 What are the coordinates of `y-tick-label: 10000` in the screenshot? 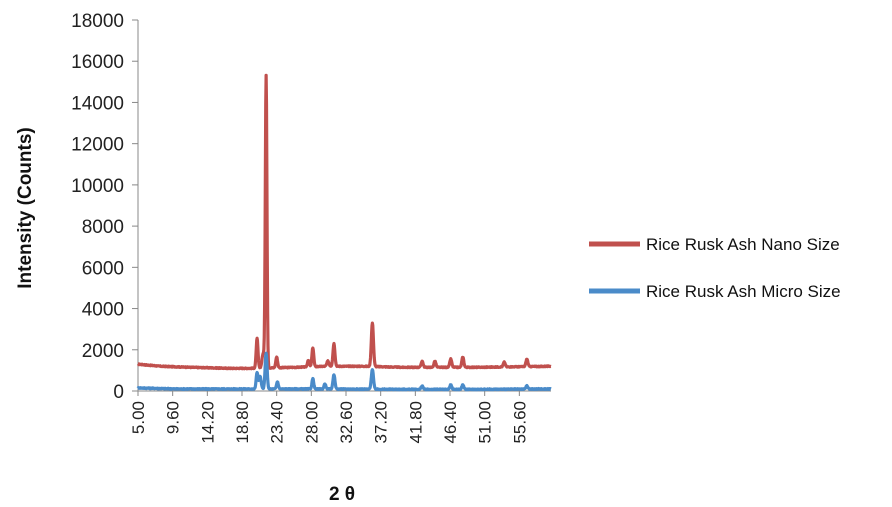 It's located at (97, 186).